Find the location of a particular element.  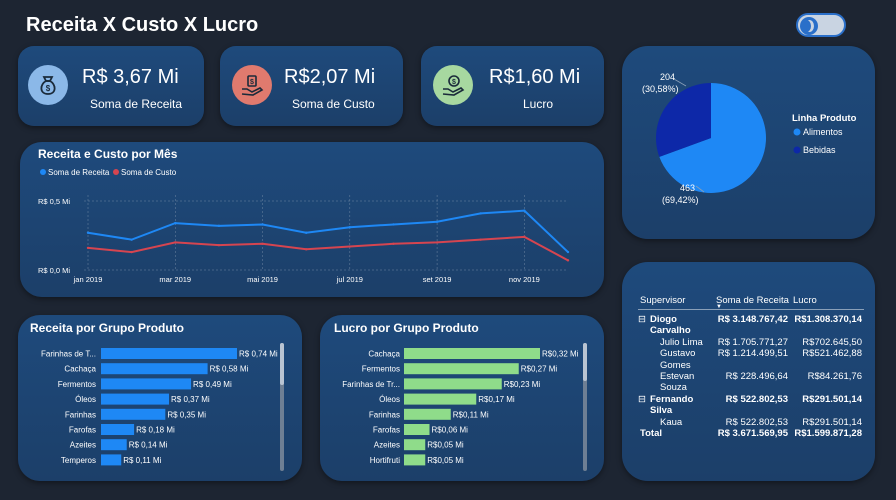

bar-category-label: Farofas is located at coordinates (386, 430).